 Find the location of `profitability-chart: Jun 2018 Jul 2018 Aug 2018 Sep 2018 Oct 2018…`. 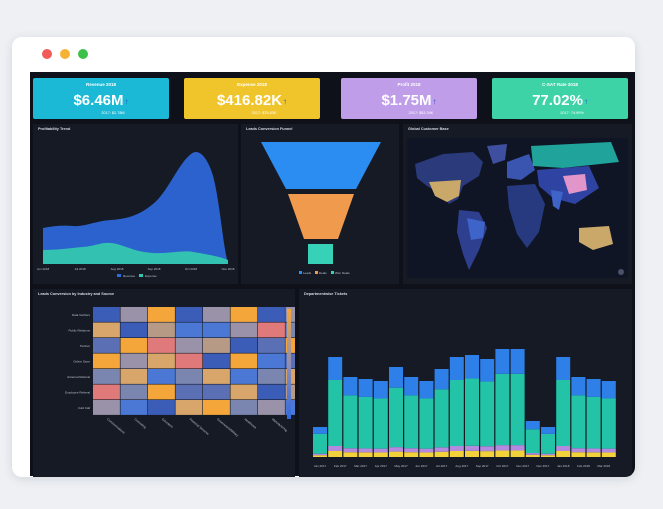

profitability-chart: Jun 2018 Jul 2018 Aug 2018 Sep 2018 Oct 2018… is located at coordinates (135, 204).